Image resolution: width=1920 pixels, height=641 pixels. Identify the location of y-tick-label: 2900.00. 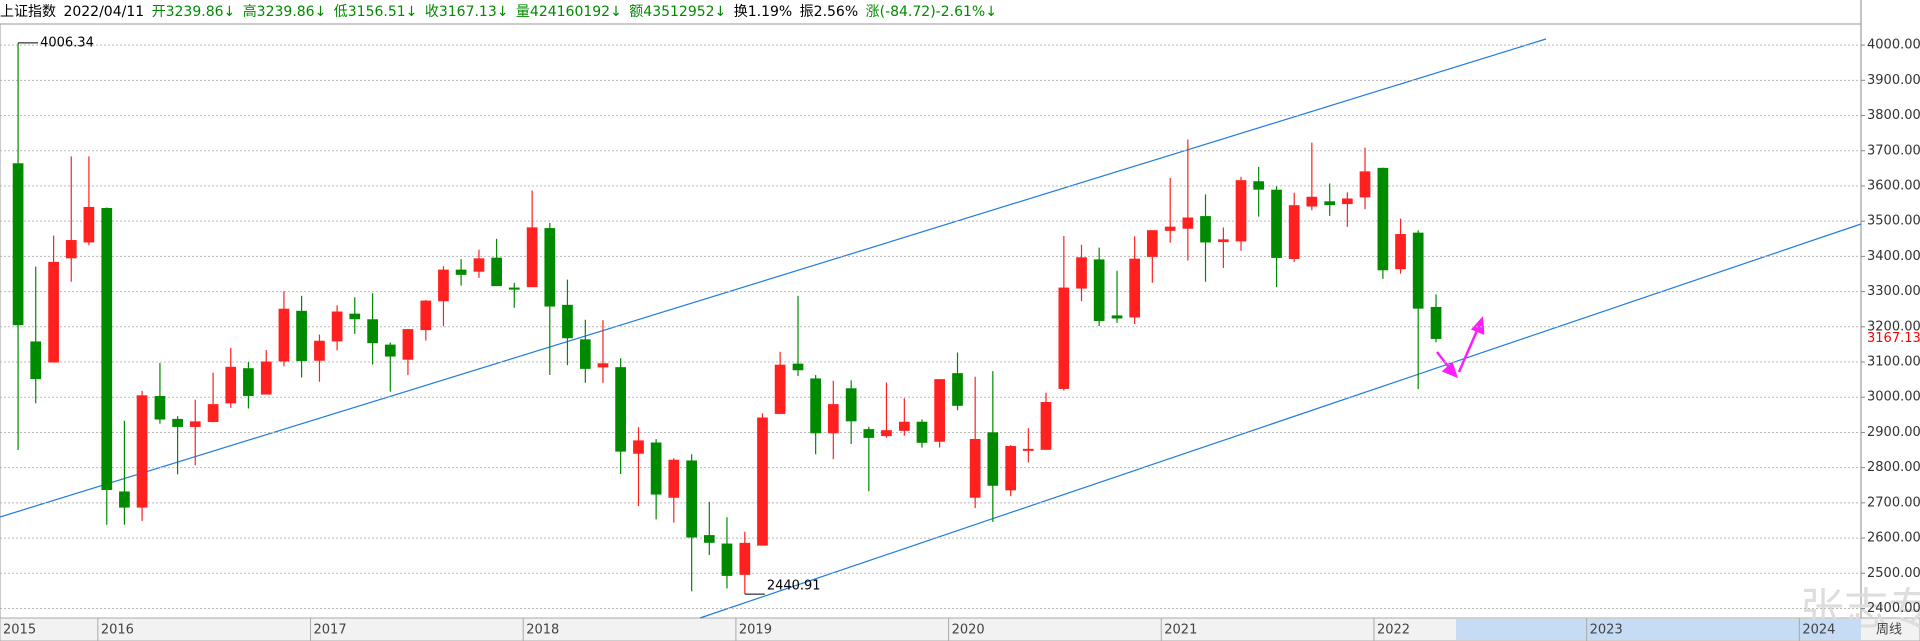
(1893, 432).